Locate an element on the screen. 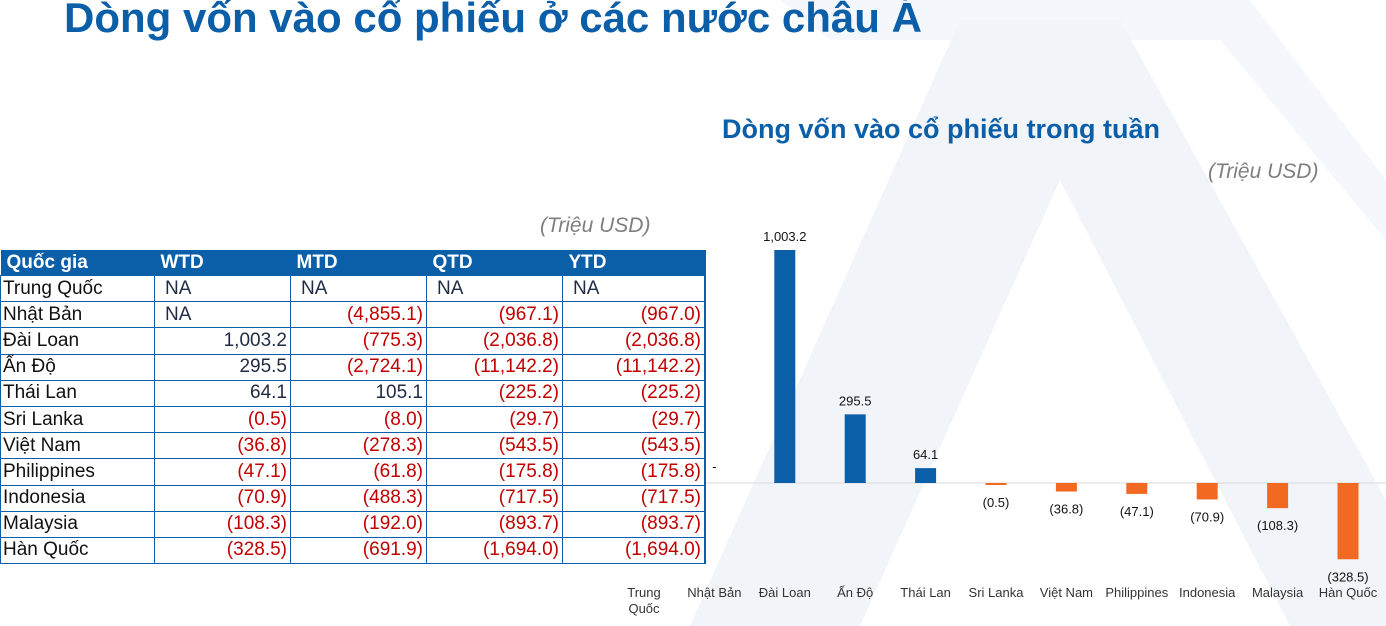  cell-ytd: (11,142.2) is located at coordinates (634, 367).